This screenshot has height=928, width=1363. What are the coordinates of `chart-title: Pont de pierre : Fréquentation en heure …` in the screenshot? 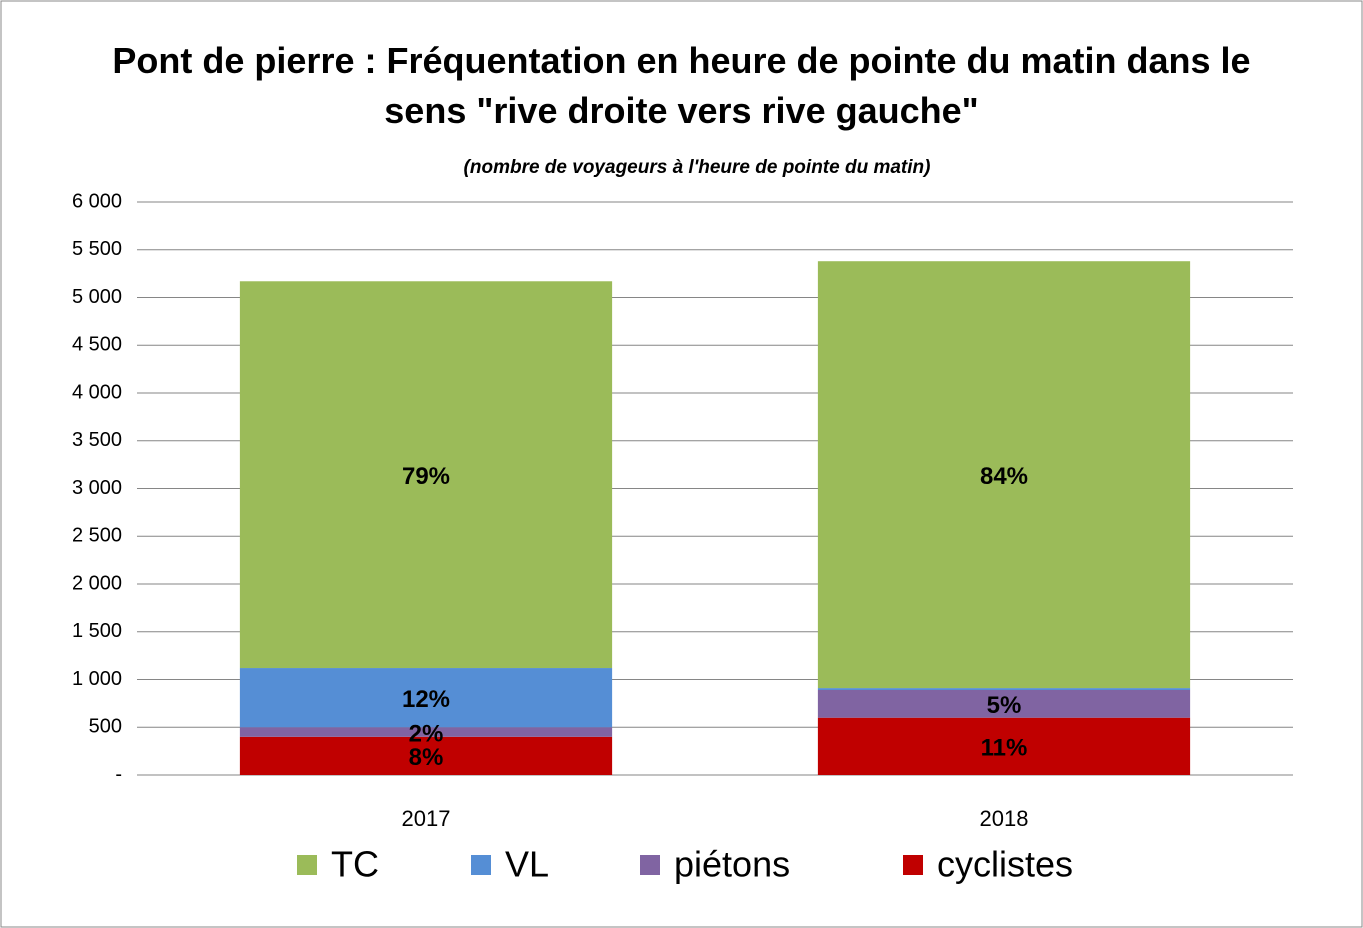 It's located at (681, 85).